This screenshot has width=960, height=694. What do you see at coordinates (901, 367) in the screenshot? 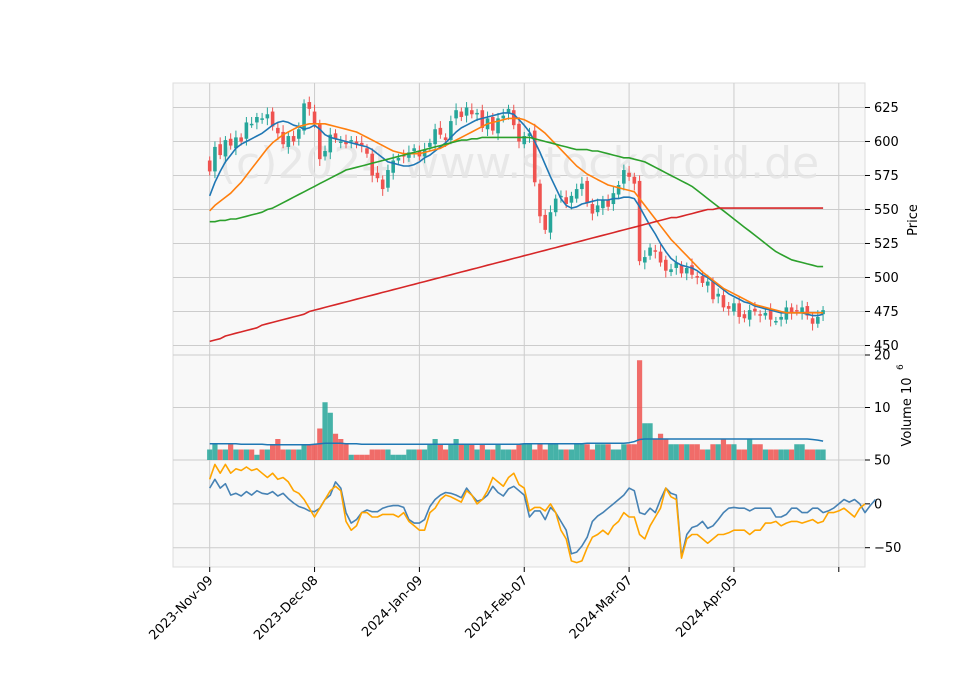
I see `volume-axis-exponent: 6` at bounding box center [901, 367].